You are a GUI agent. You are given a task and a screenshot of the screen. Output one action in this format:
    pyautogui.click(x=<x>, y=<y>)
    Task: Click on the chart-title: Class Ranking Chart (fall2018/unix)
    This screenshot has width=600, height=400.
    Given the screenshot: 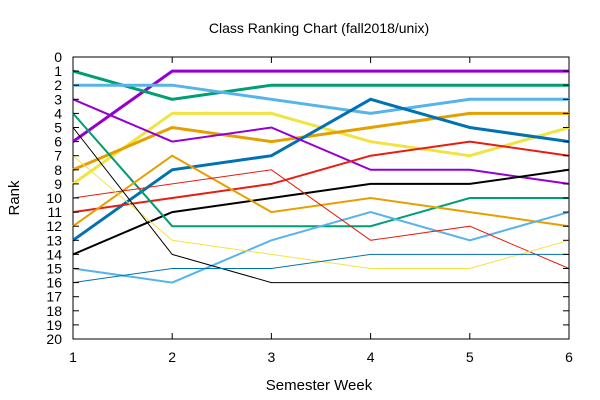 What is the action you would take?
    pyautogui.click(x=319, y=28)
    